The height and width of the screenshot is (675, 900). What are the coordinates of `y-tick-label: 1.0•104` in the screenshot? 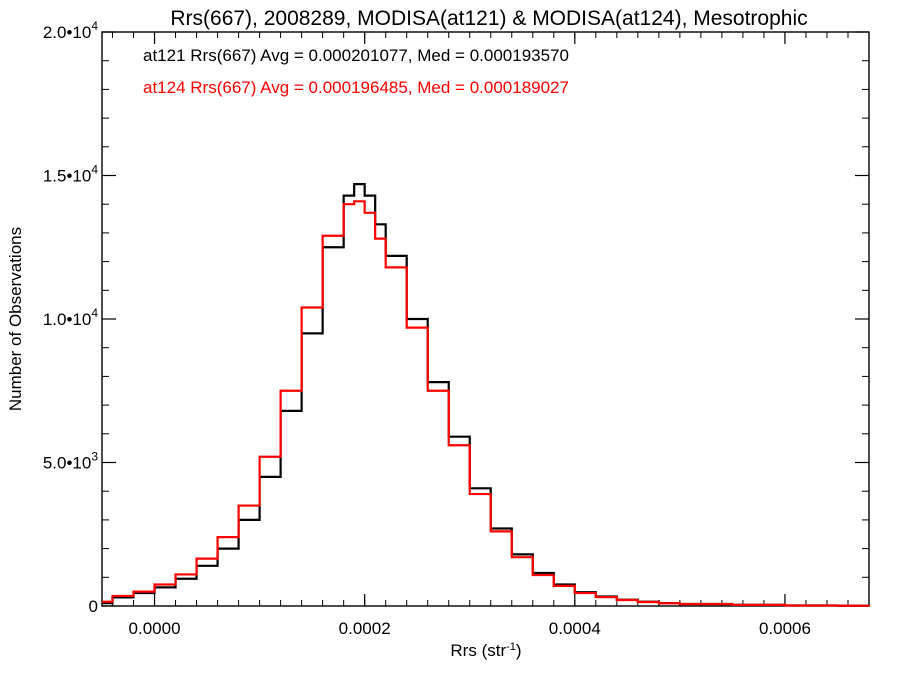 It's located at (71, 317).